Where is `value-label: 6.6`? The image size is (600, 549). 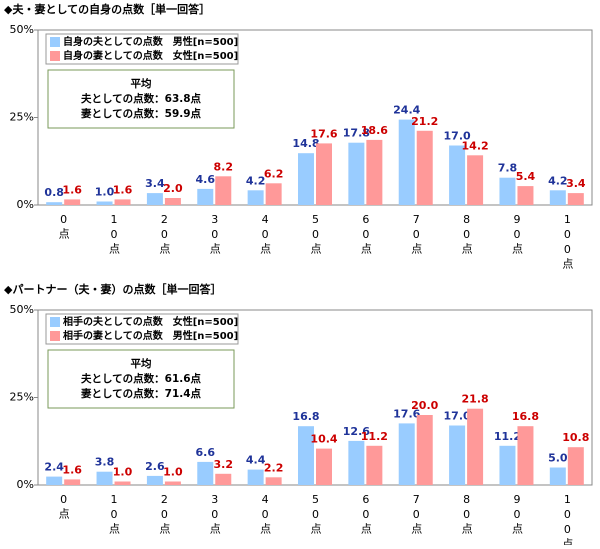
value-label: 6.6 is located at coordinates (206, 452).